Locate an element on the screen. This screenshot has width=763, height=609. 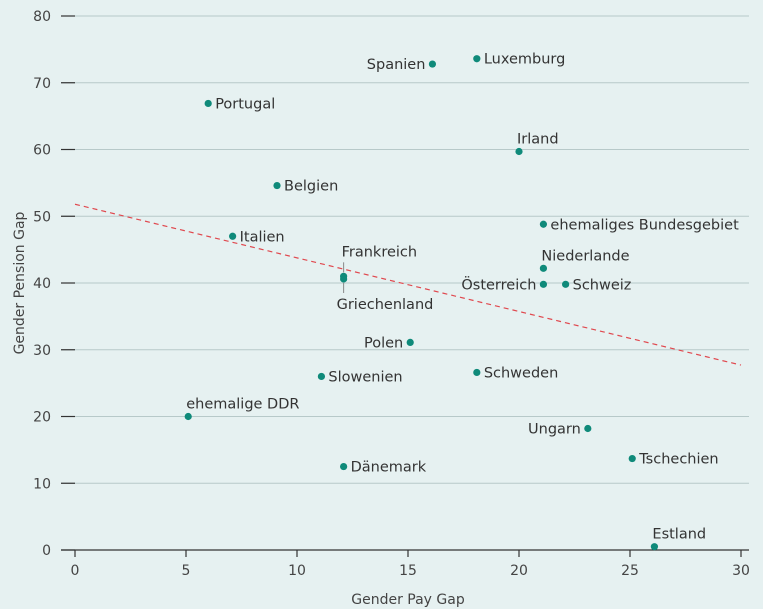
point-label: Portugal is located at coordinates (245, 104).